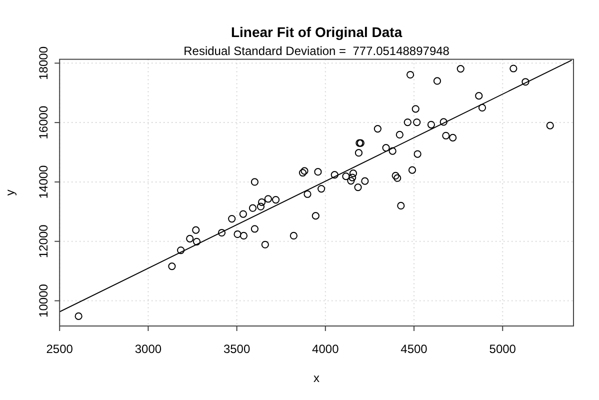 This screenshot has width=599, height=400. What do you see at coordinates (317, 378) in the screenshot?
I see `x-axis-title: x` at bounding box center [317, 378].